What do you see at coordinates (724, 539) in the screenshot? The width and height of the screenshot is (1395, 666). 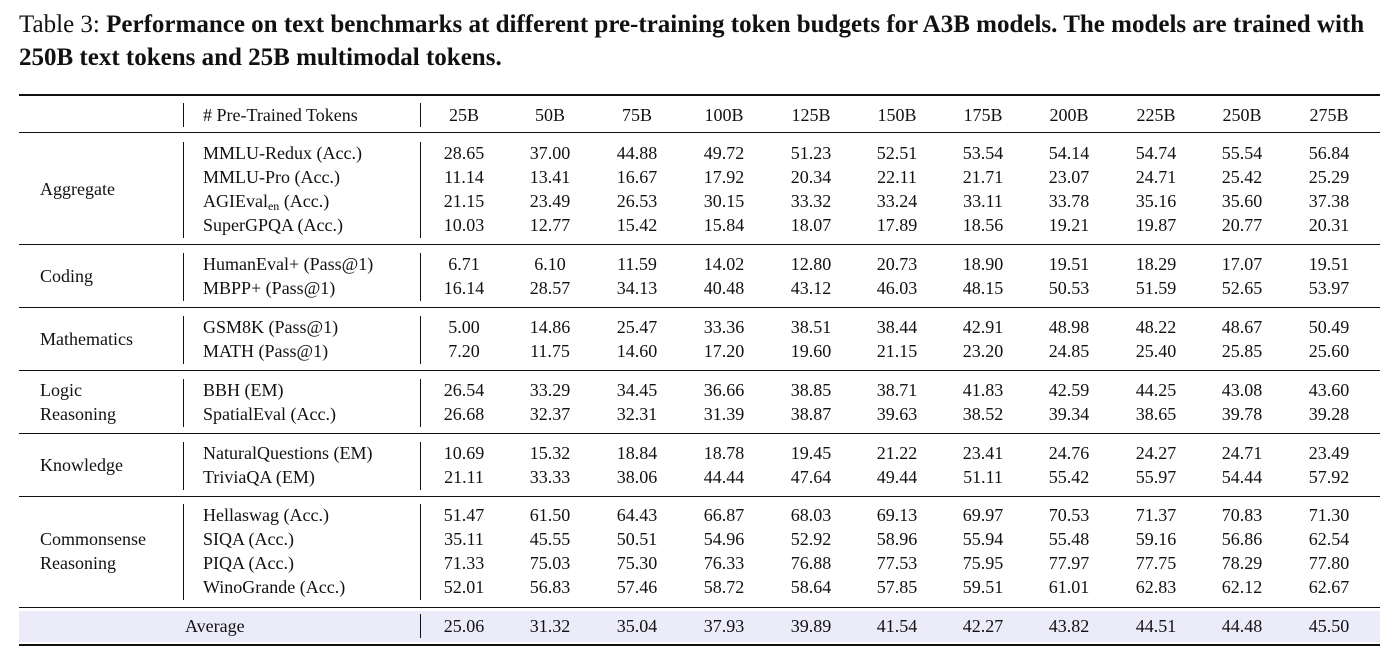 I see `table-cell: 54.96` at bounding box center [724, 539].